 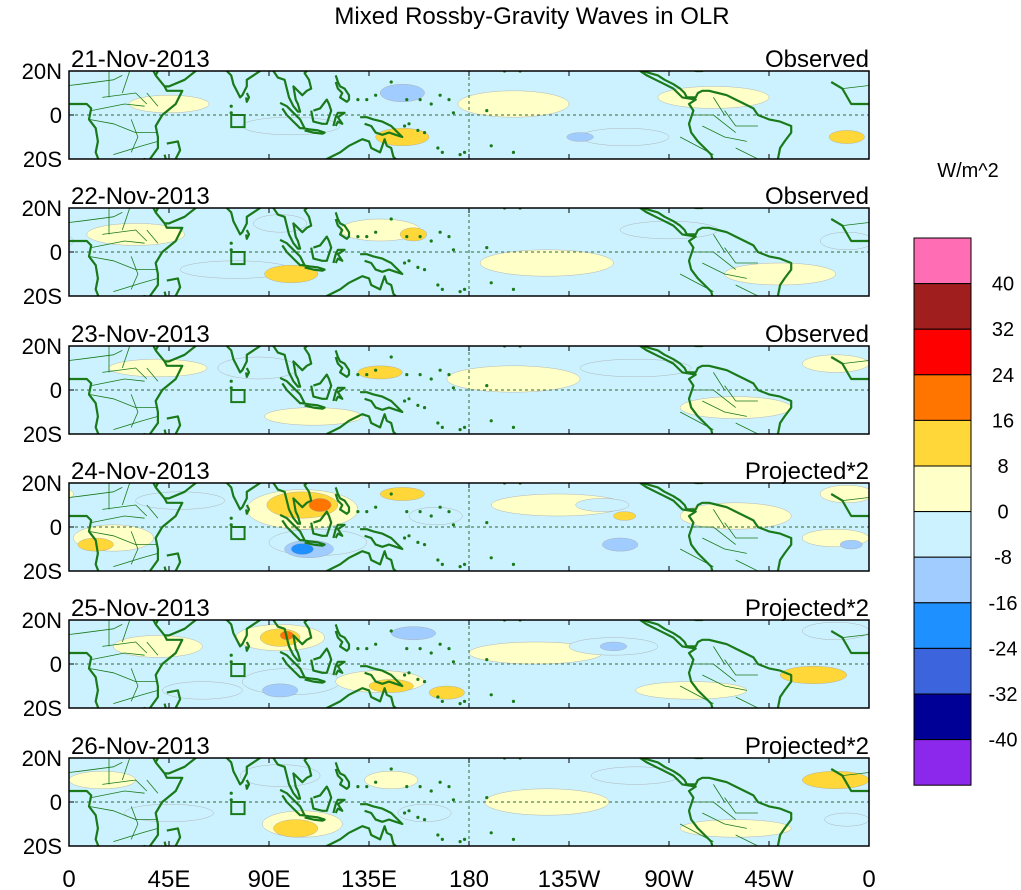 I want to click on x-tick-label: 90E, so click(x=269, y=878).